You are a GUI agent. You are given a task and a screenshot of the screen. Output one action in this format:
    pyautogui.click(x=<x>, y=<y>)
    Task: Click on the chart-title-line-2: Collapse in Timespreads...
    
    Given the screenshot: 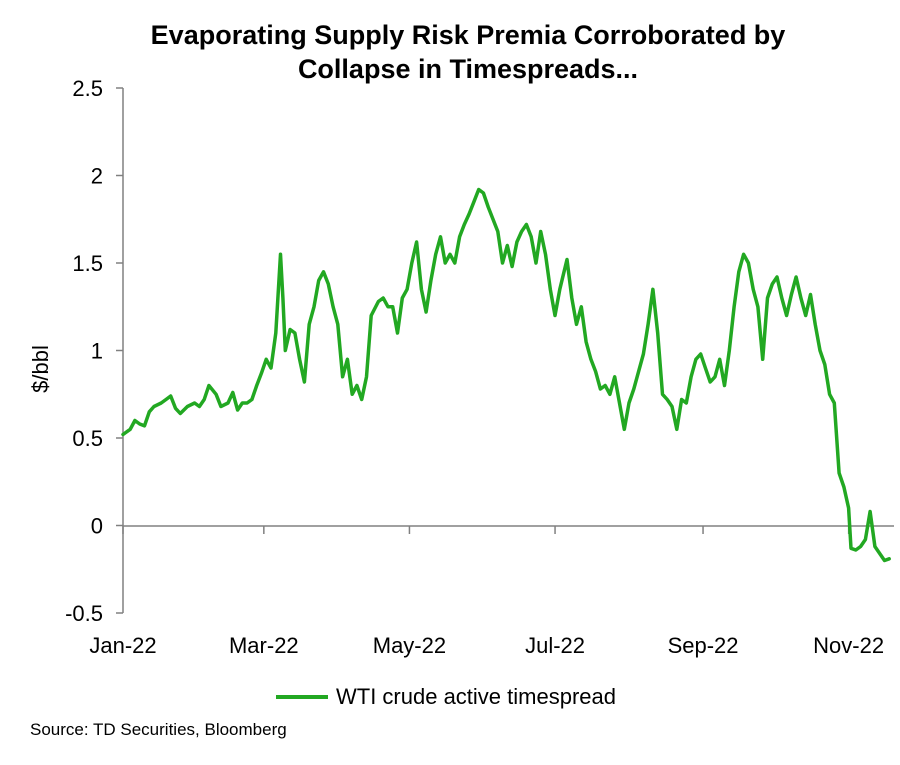 What is the action you would take?
    pyautogui.click(x=468, y=69)
    